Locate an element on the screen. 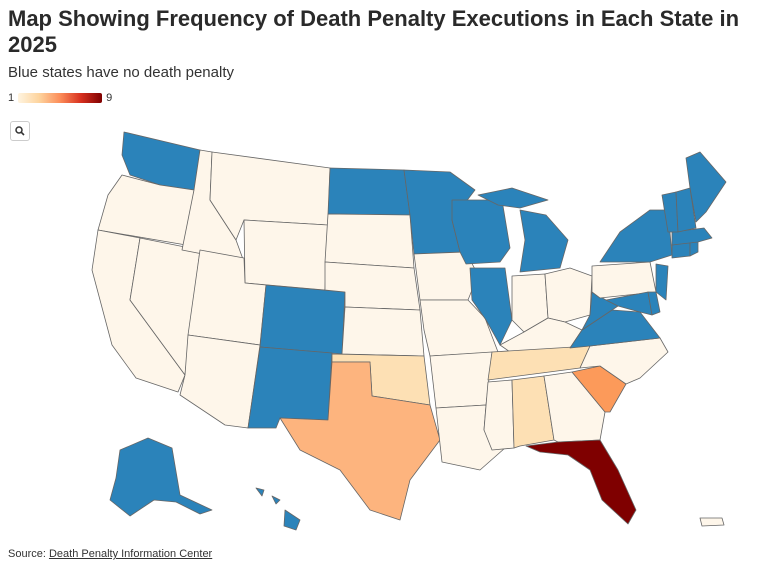  state-delaware is located at coordinates (654, 303).